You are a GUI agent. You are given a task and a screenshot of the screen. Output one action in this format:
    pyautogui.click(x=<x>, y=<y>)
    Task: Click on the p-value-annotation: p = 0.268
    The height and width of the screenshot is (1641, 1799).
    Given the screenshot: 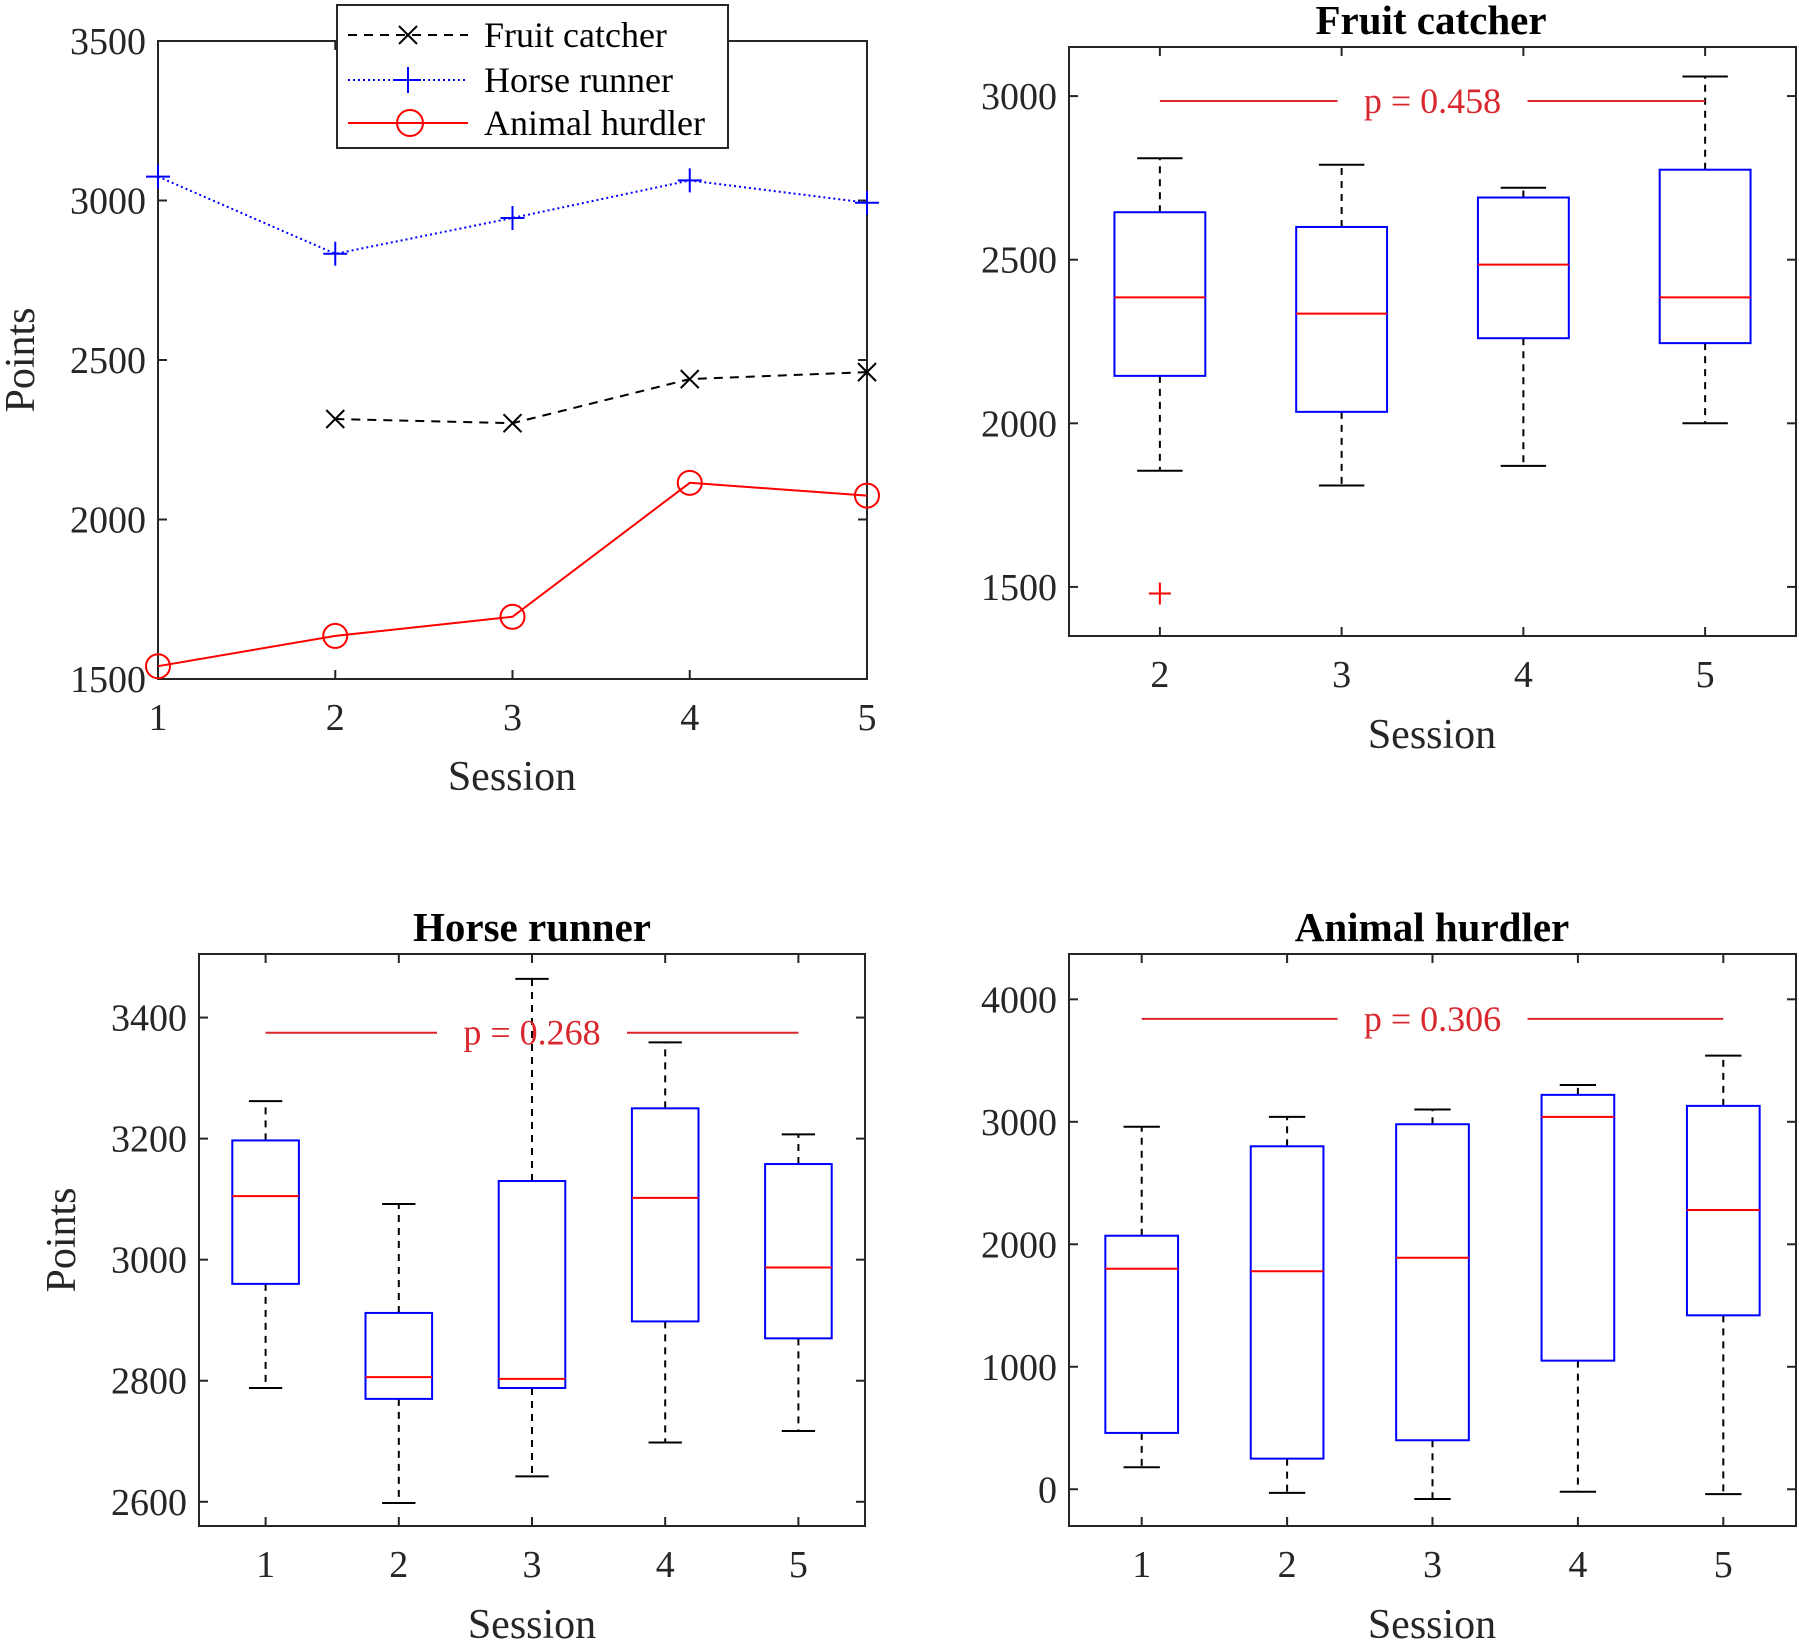 What is the action you would take?
    pyautogui.click(x=532, y=1033)
    